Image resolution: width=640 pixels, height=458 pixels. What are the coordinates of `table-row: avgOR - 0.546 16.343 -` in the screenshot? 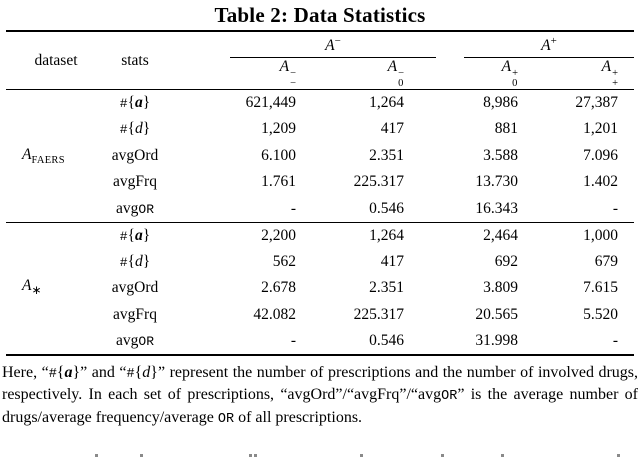 It's located at (320, 209).